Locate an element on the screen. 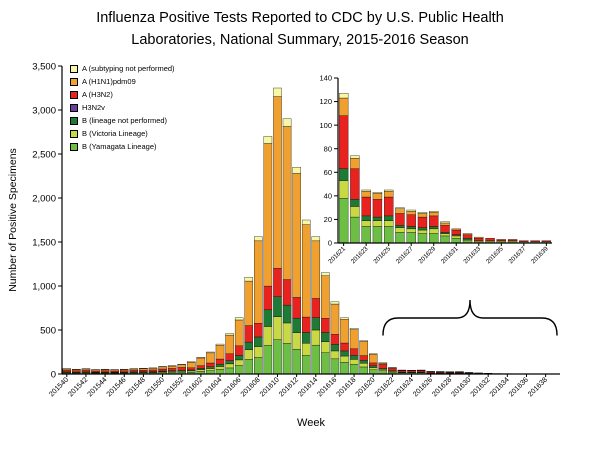 This screenshot has width=600, height=450. y-tick-label: 120 is located at coordinates (325, 101).